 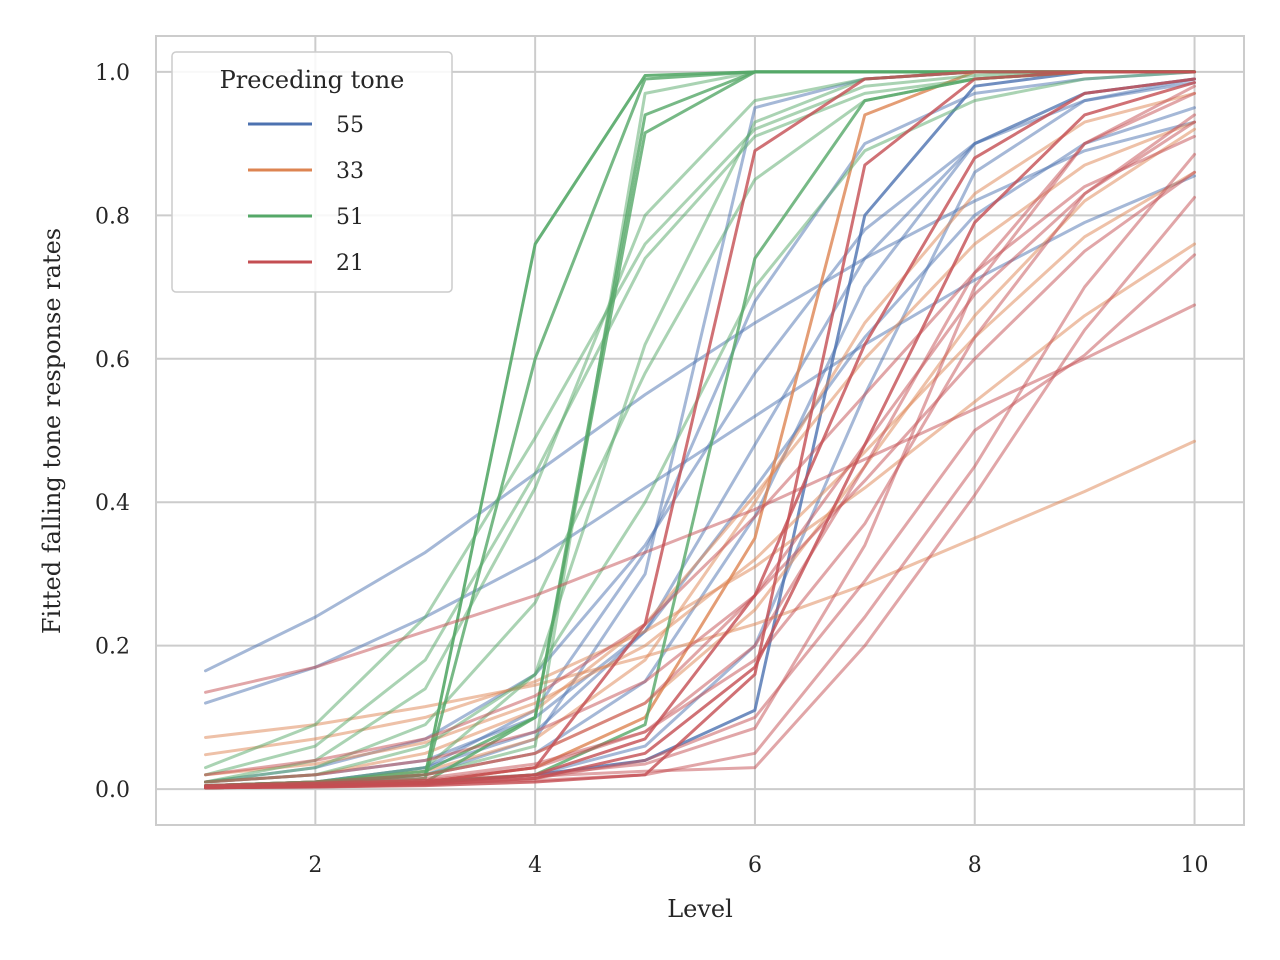 What do you see at coordinates (350, 171) in the screenshot?
I see `legend-label-33: 33` at bounding box center [350, 171].